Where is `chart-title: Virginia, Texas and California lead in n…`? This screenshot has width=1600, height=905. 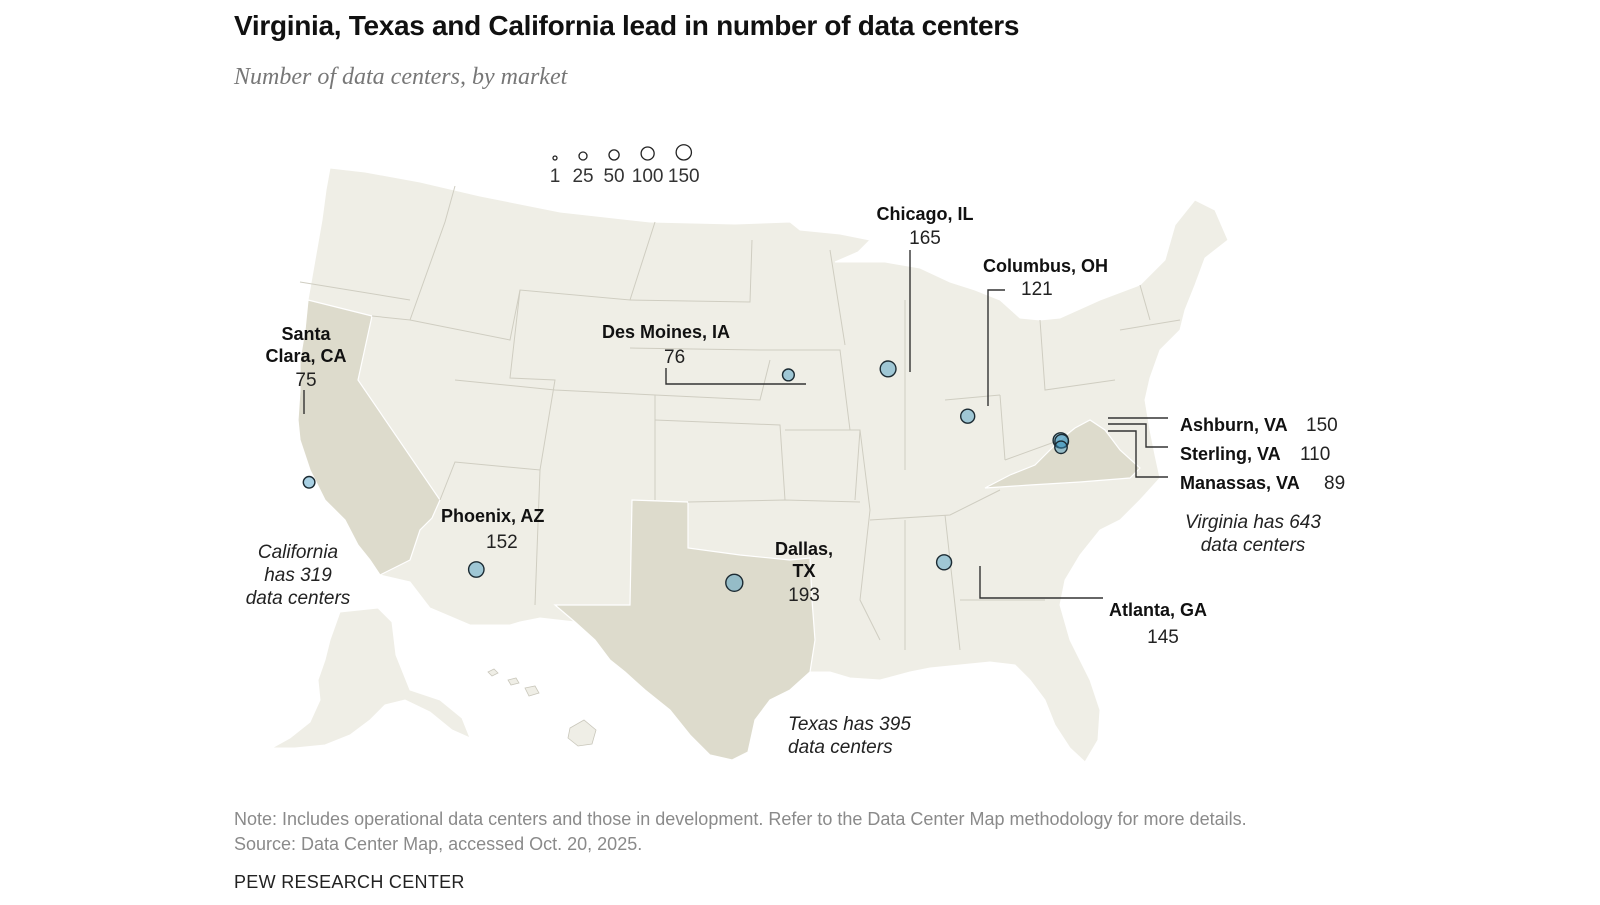 chart-title: Virginia, Texas and California lead in n… is located at coordinates (627, 25).